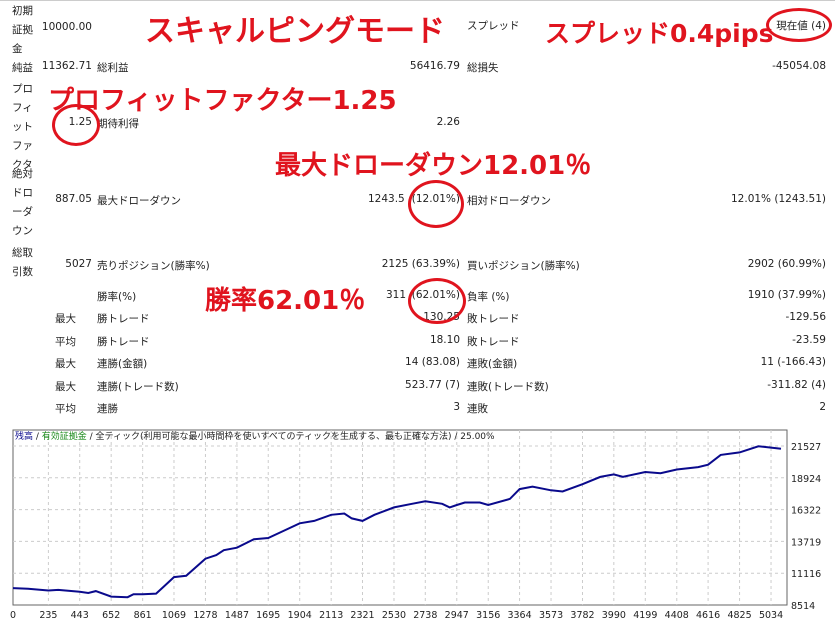  I want to click on legend-equity: 有効証拠金, so click(64, 437).